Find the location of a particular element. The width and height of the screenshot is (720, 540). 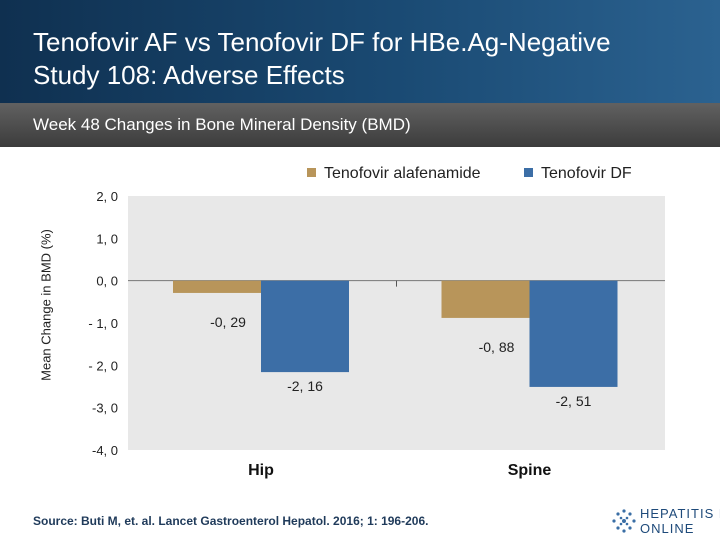

x-category-label: Spine is located at coordinates (530, 470).